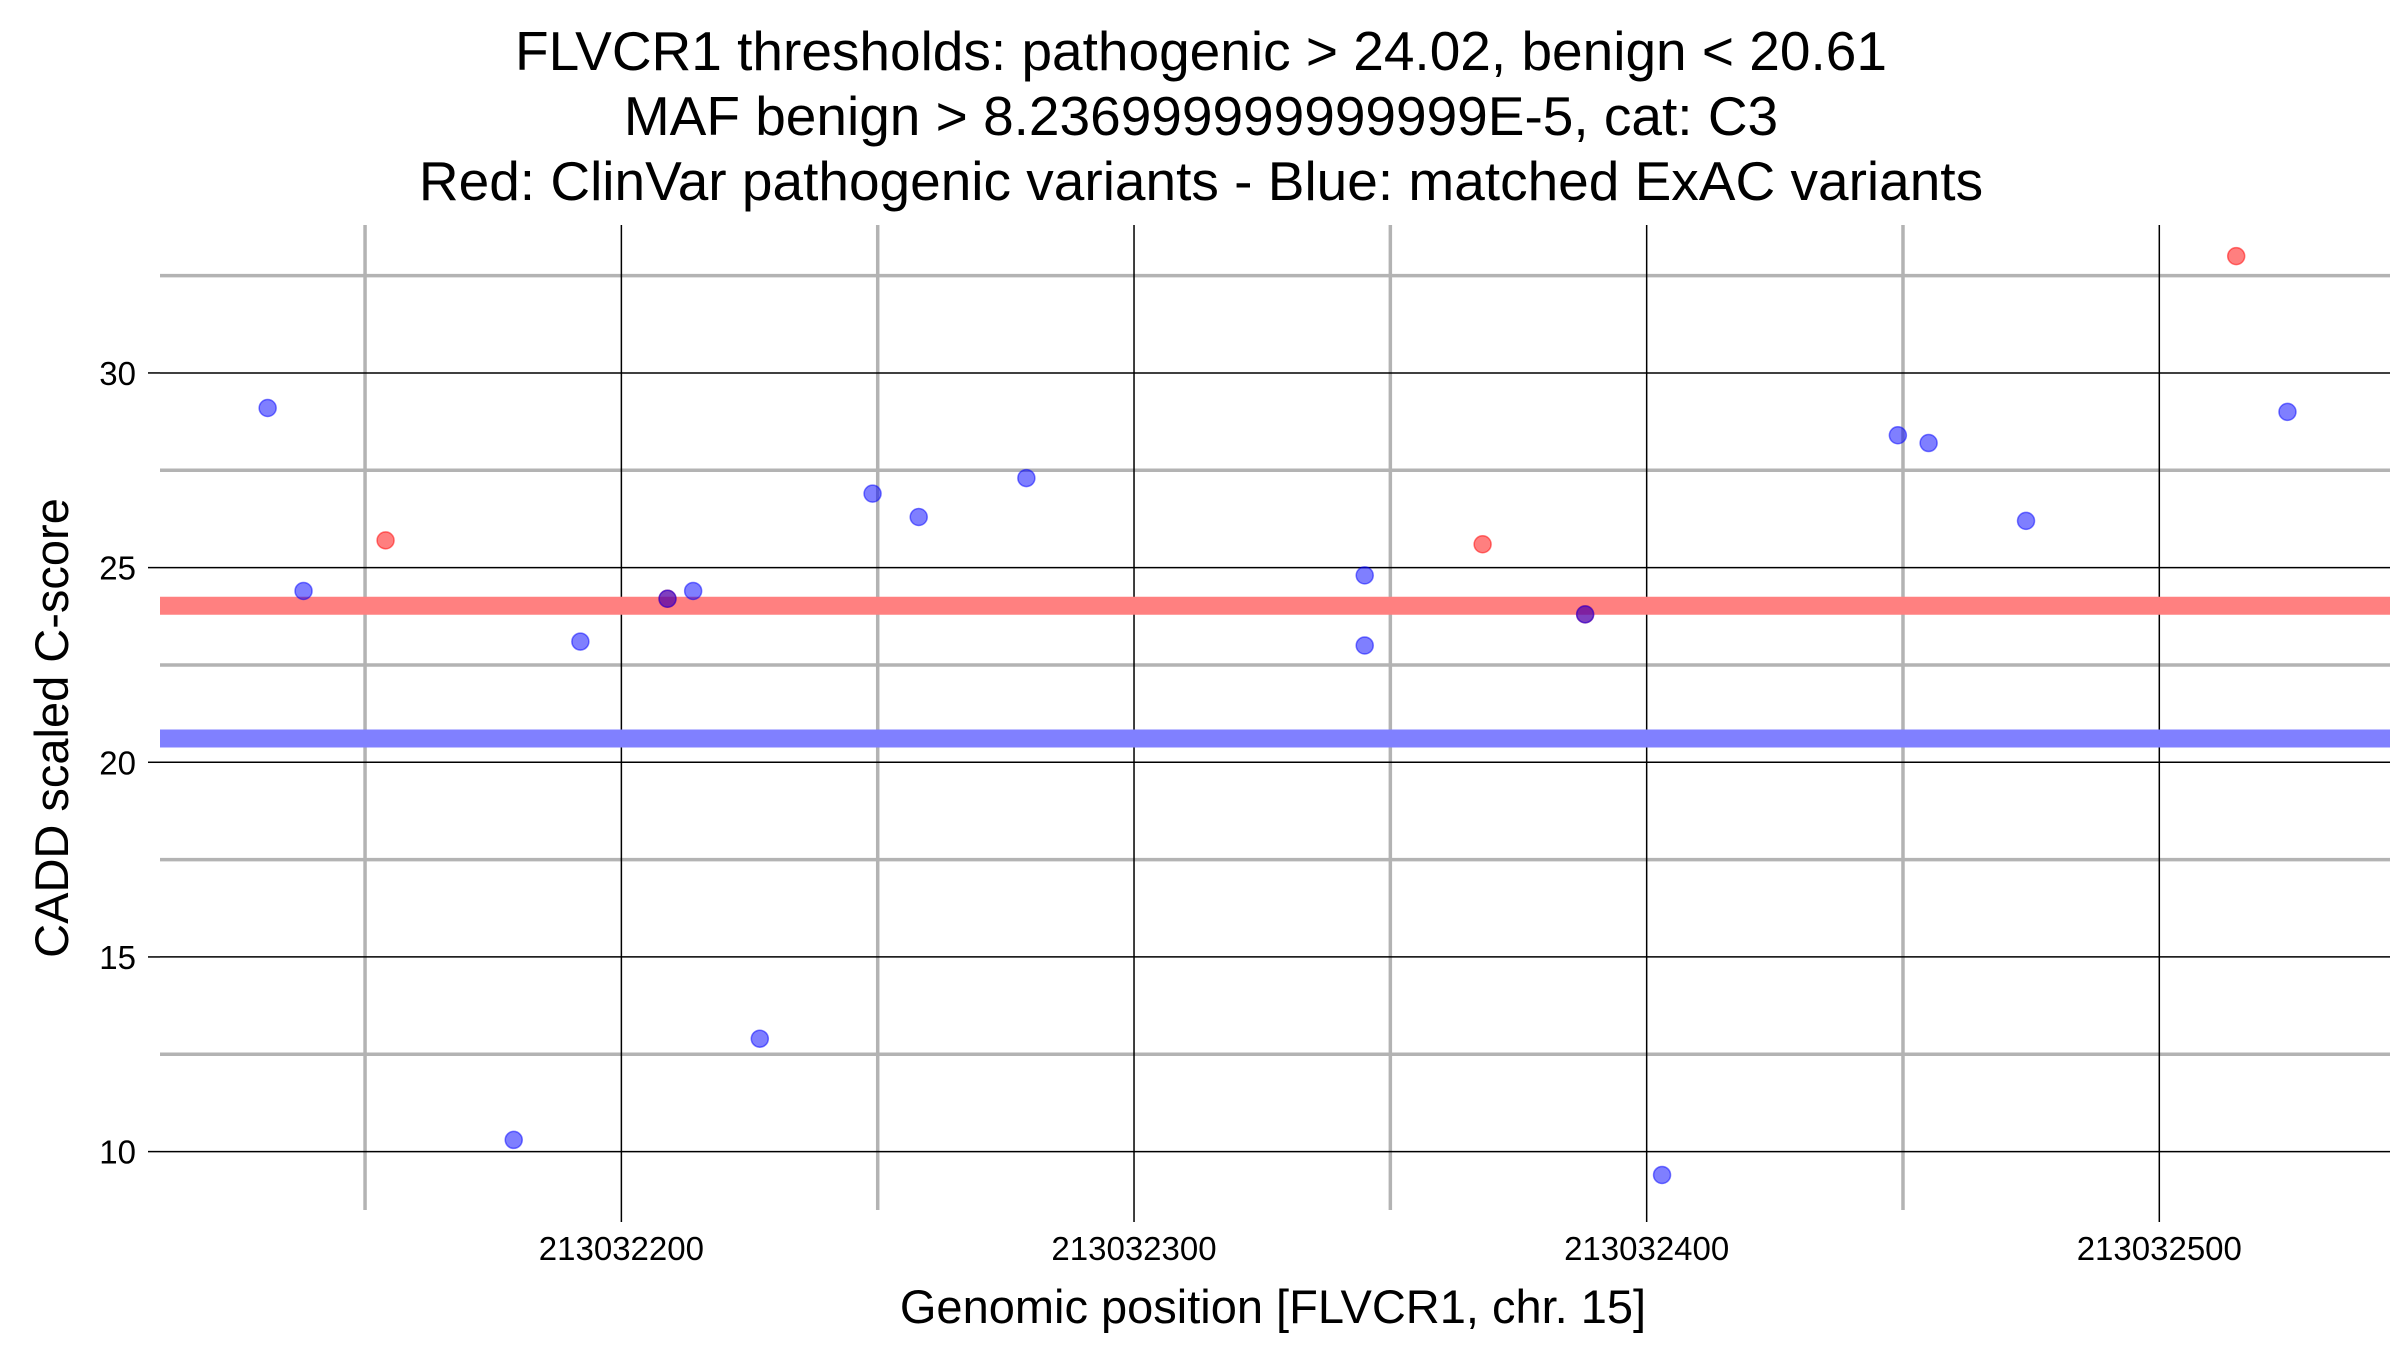 This screenshot has width=2400, height=1350. Describe the element at coordinates (1273, 1306) in the screenshot. I see `x-axis-title: Genomic position [FLVCR1, chr. 15]` at that location.